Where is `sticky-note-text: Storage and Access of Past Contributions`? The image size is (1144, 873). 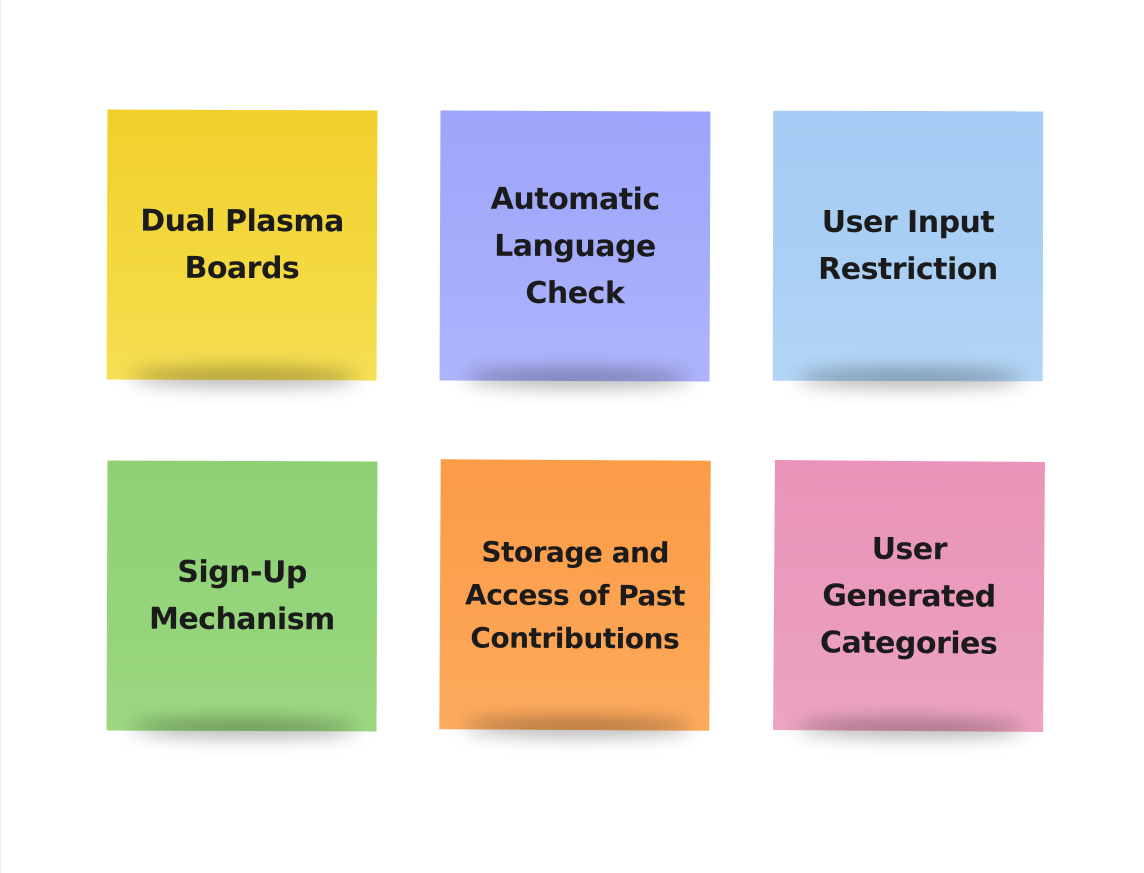
sticky-note-text: Storage and Access of Past Contributions is located at coordinates (574, 595).